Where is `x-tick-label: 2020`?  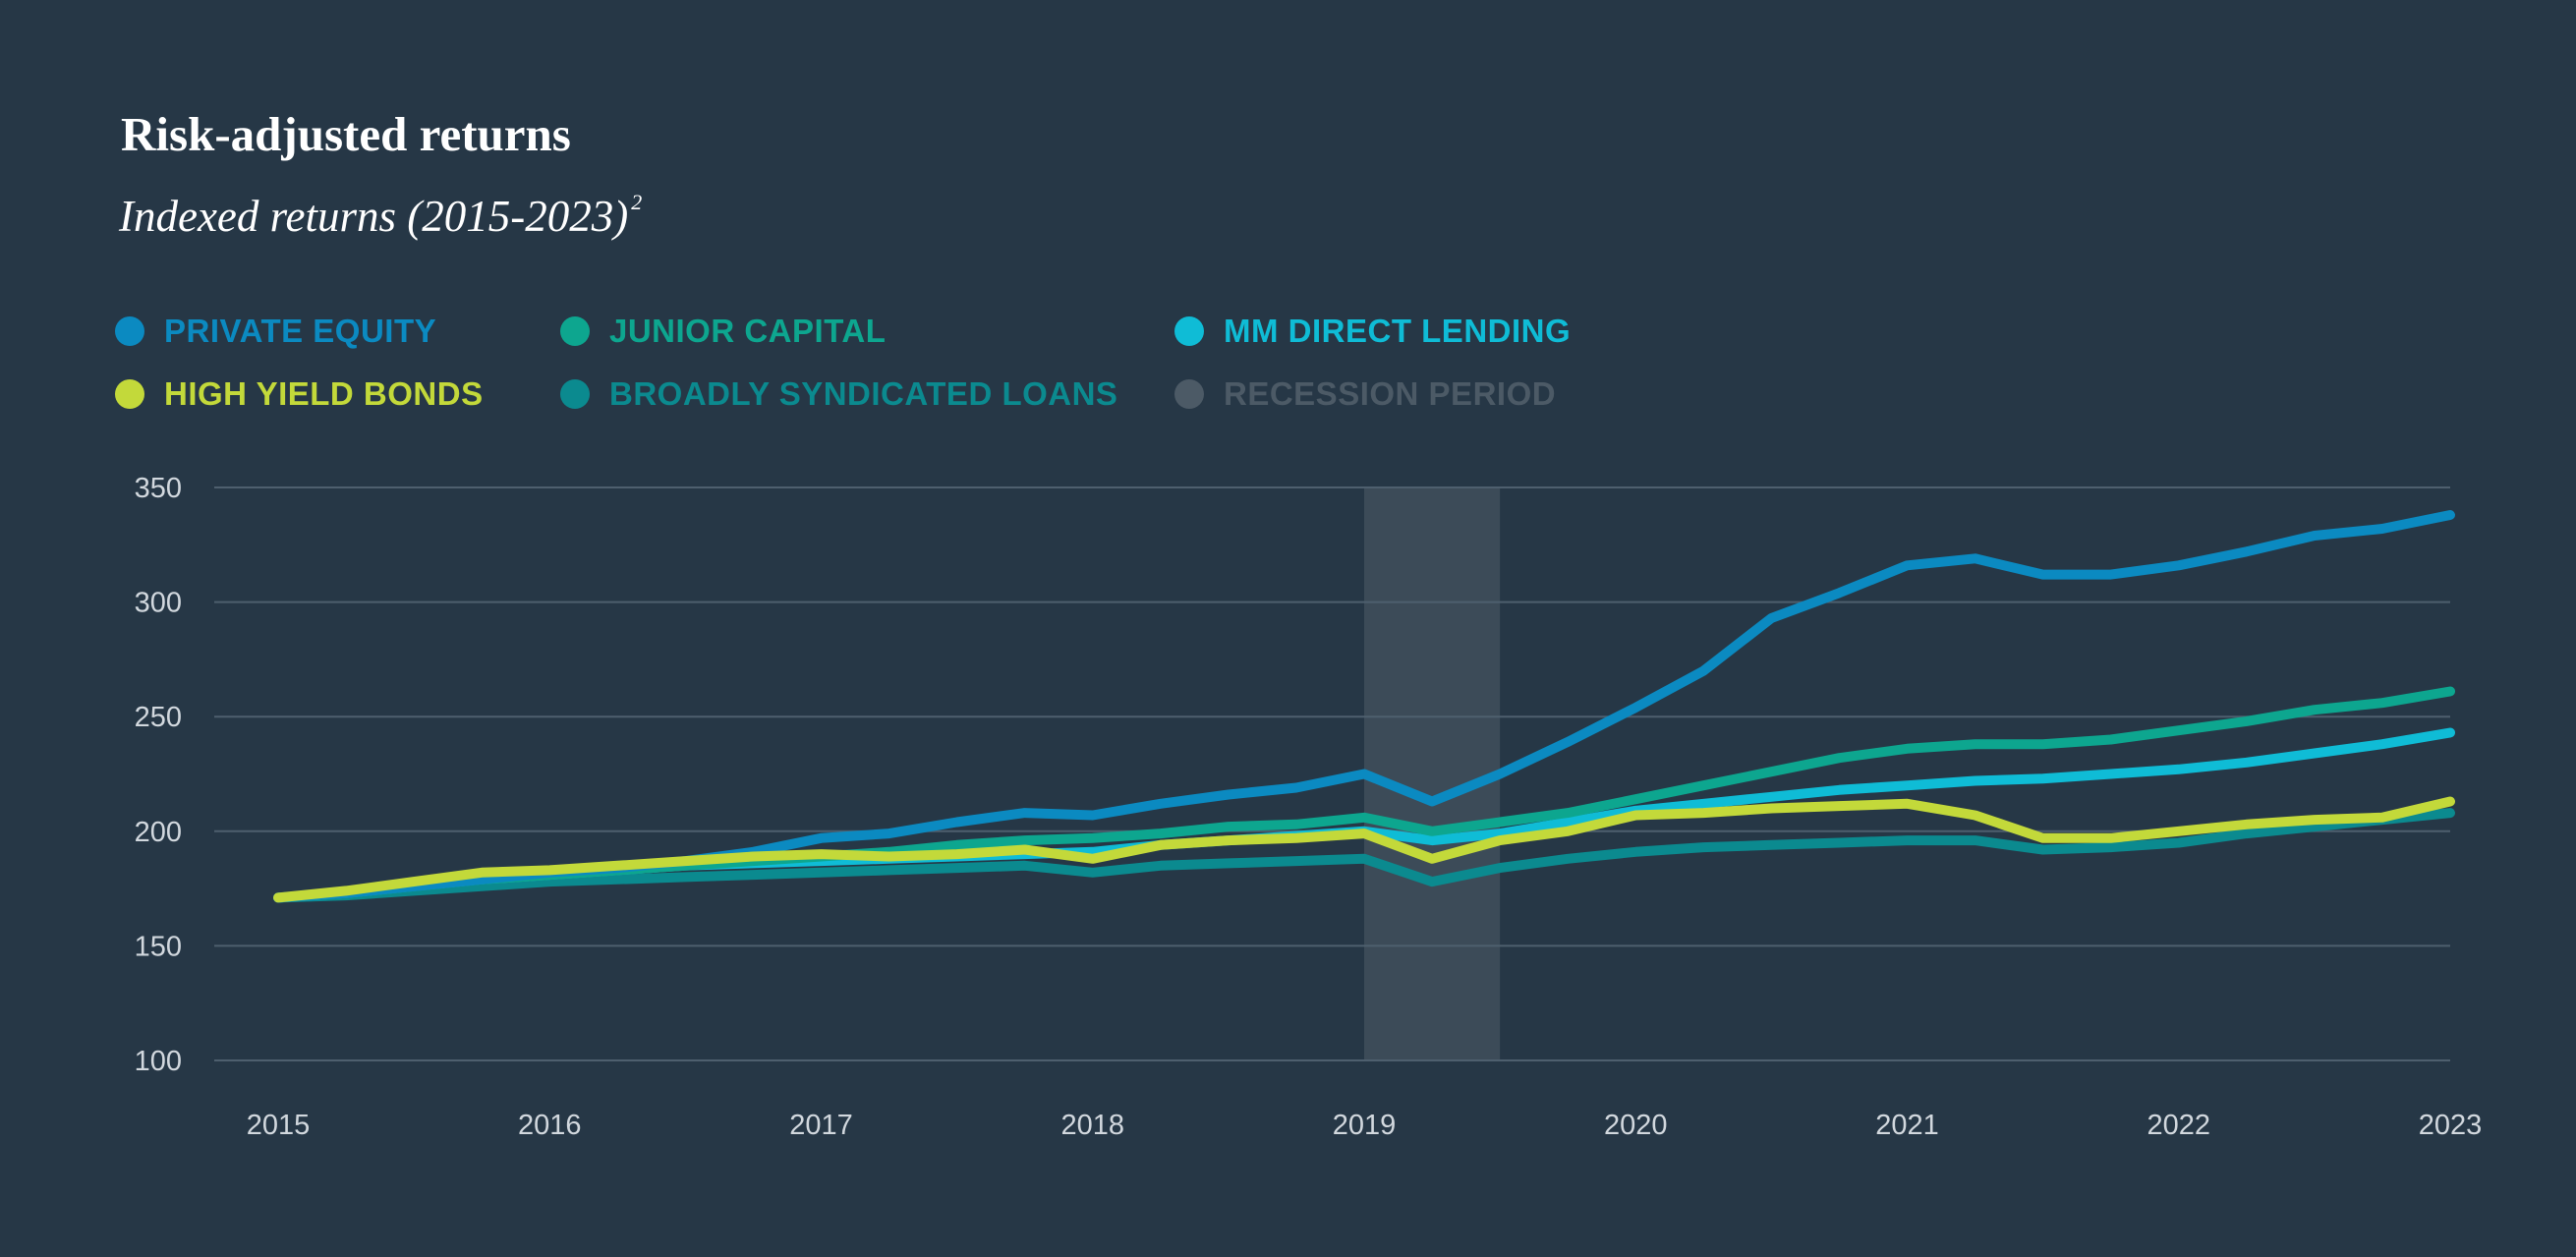
x-tick-label: 2020 is located at coordinates (1636, 1125).